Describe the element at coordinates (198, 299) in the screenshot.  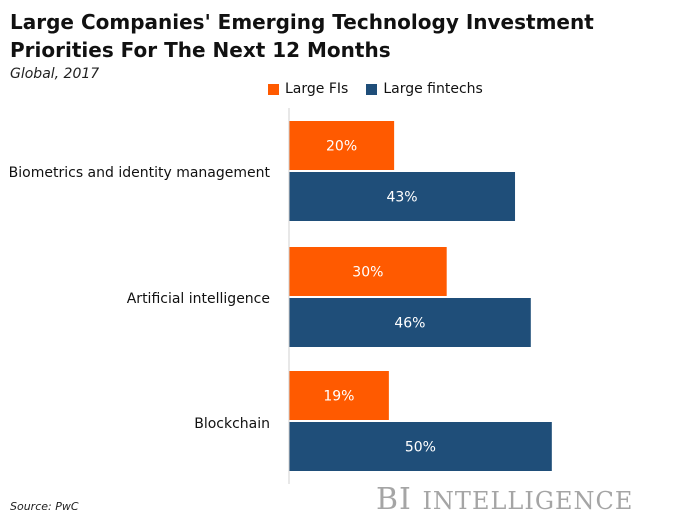
I see `category-label: Artificial intelligence` at that location.